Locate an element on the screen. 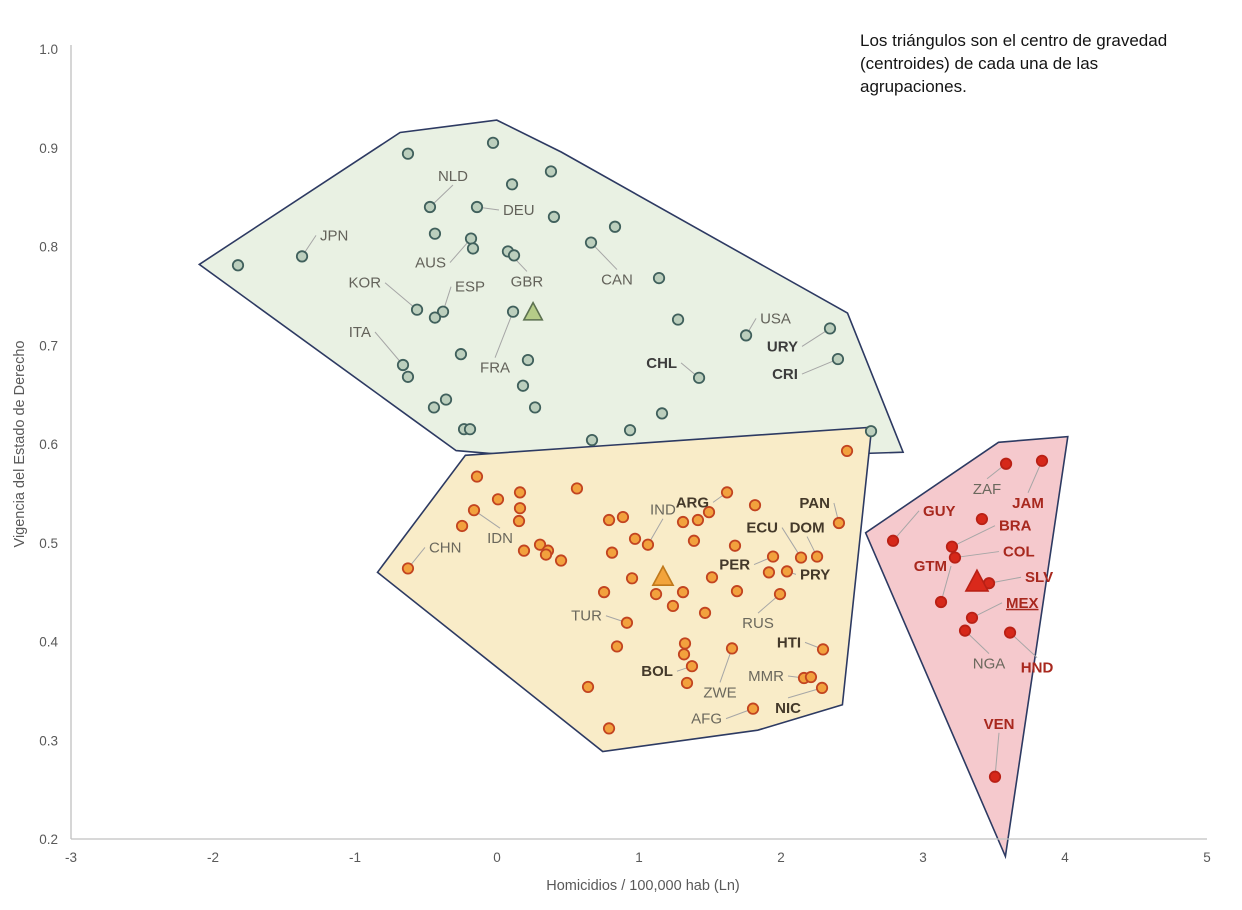 This screenshot has width=1242, height=910. data-point-gtm is located at coordinates (941, 602).